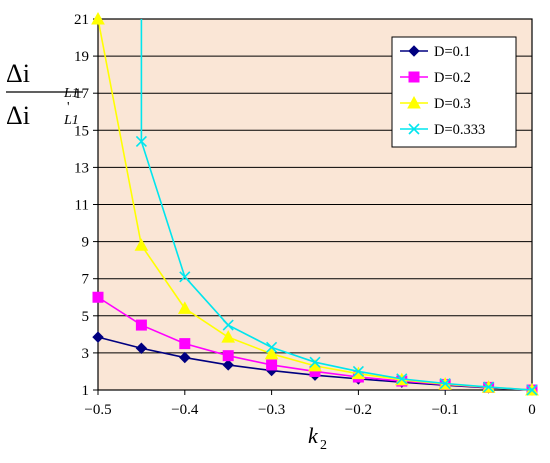 The image size is (550, 463). Describe the element at coordinates (452, 104) in the screenshot. I see `legend-label: D=0.3` at that location.